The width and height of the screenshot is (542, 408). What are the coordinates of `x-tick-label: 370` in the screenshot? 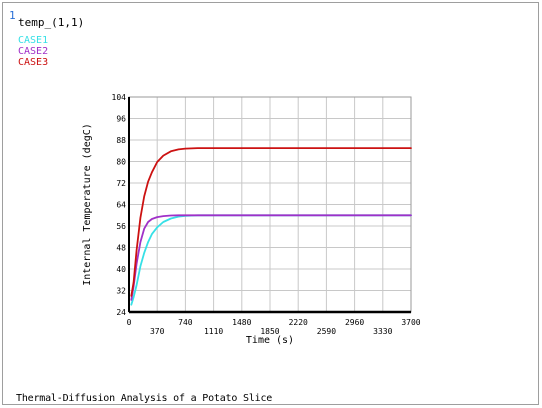 It's located at (157, 331).